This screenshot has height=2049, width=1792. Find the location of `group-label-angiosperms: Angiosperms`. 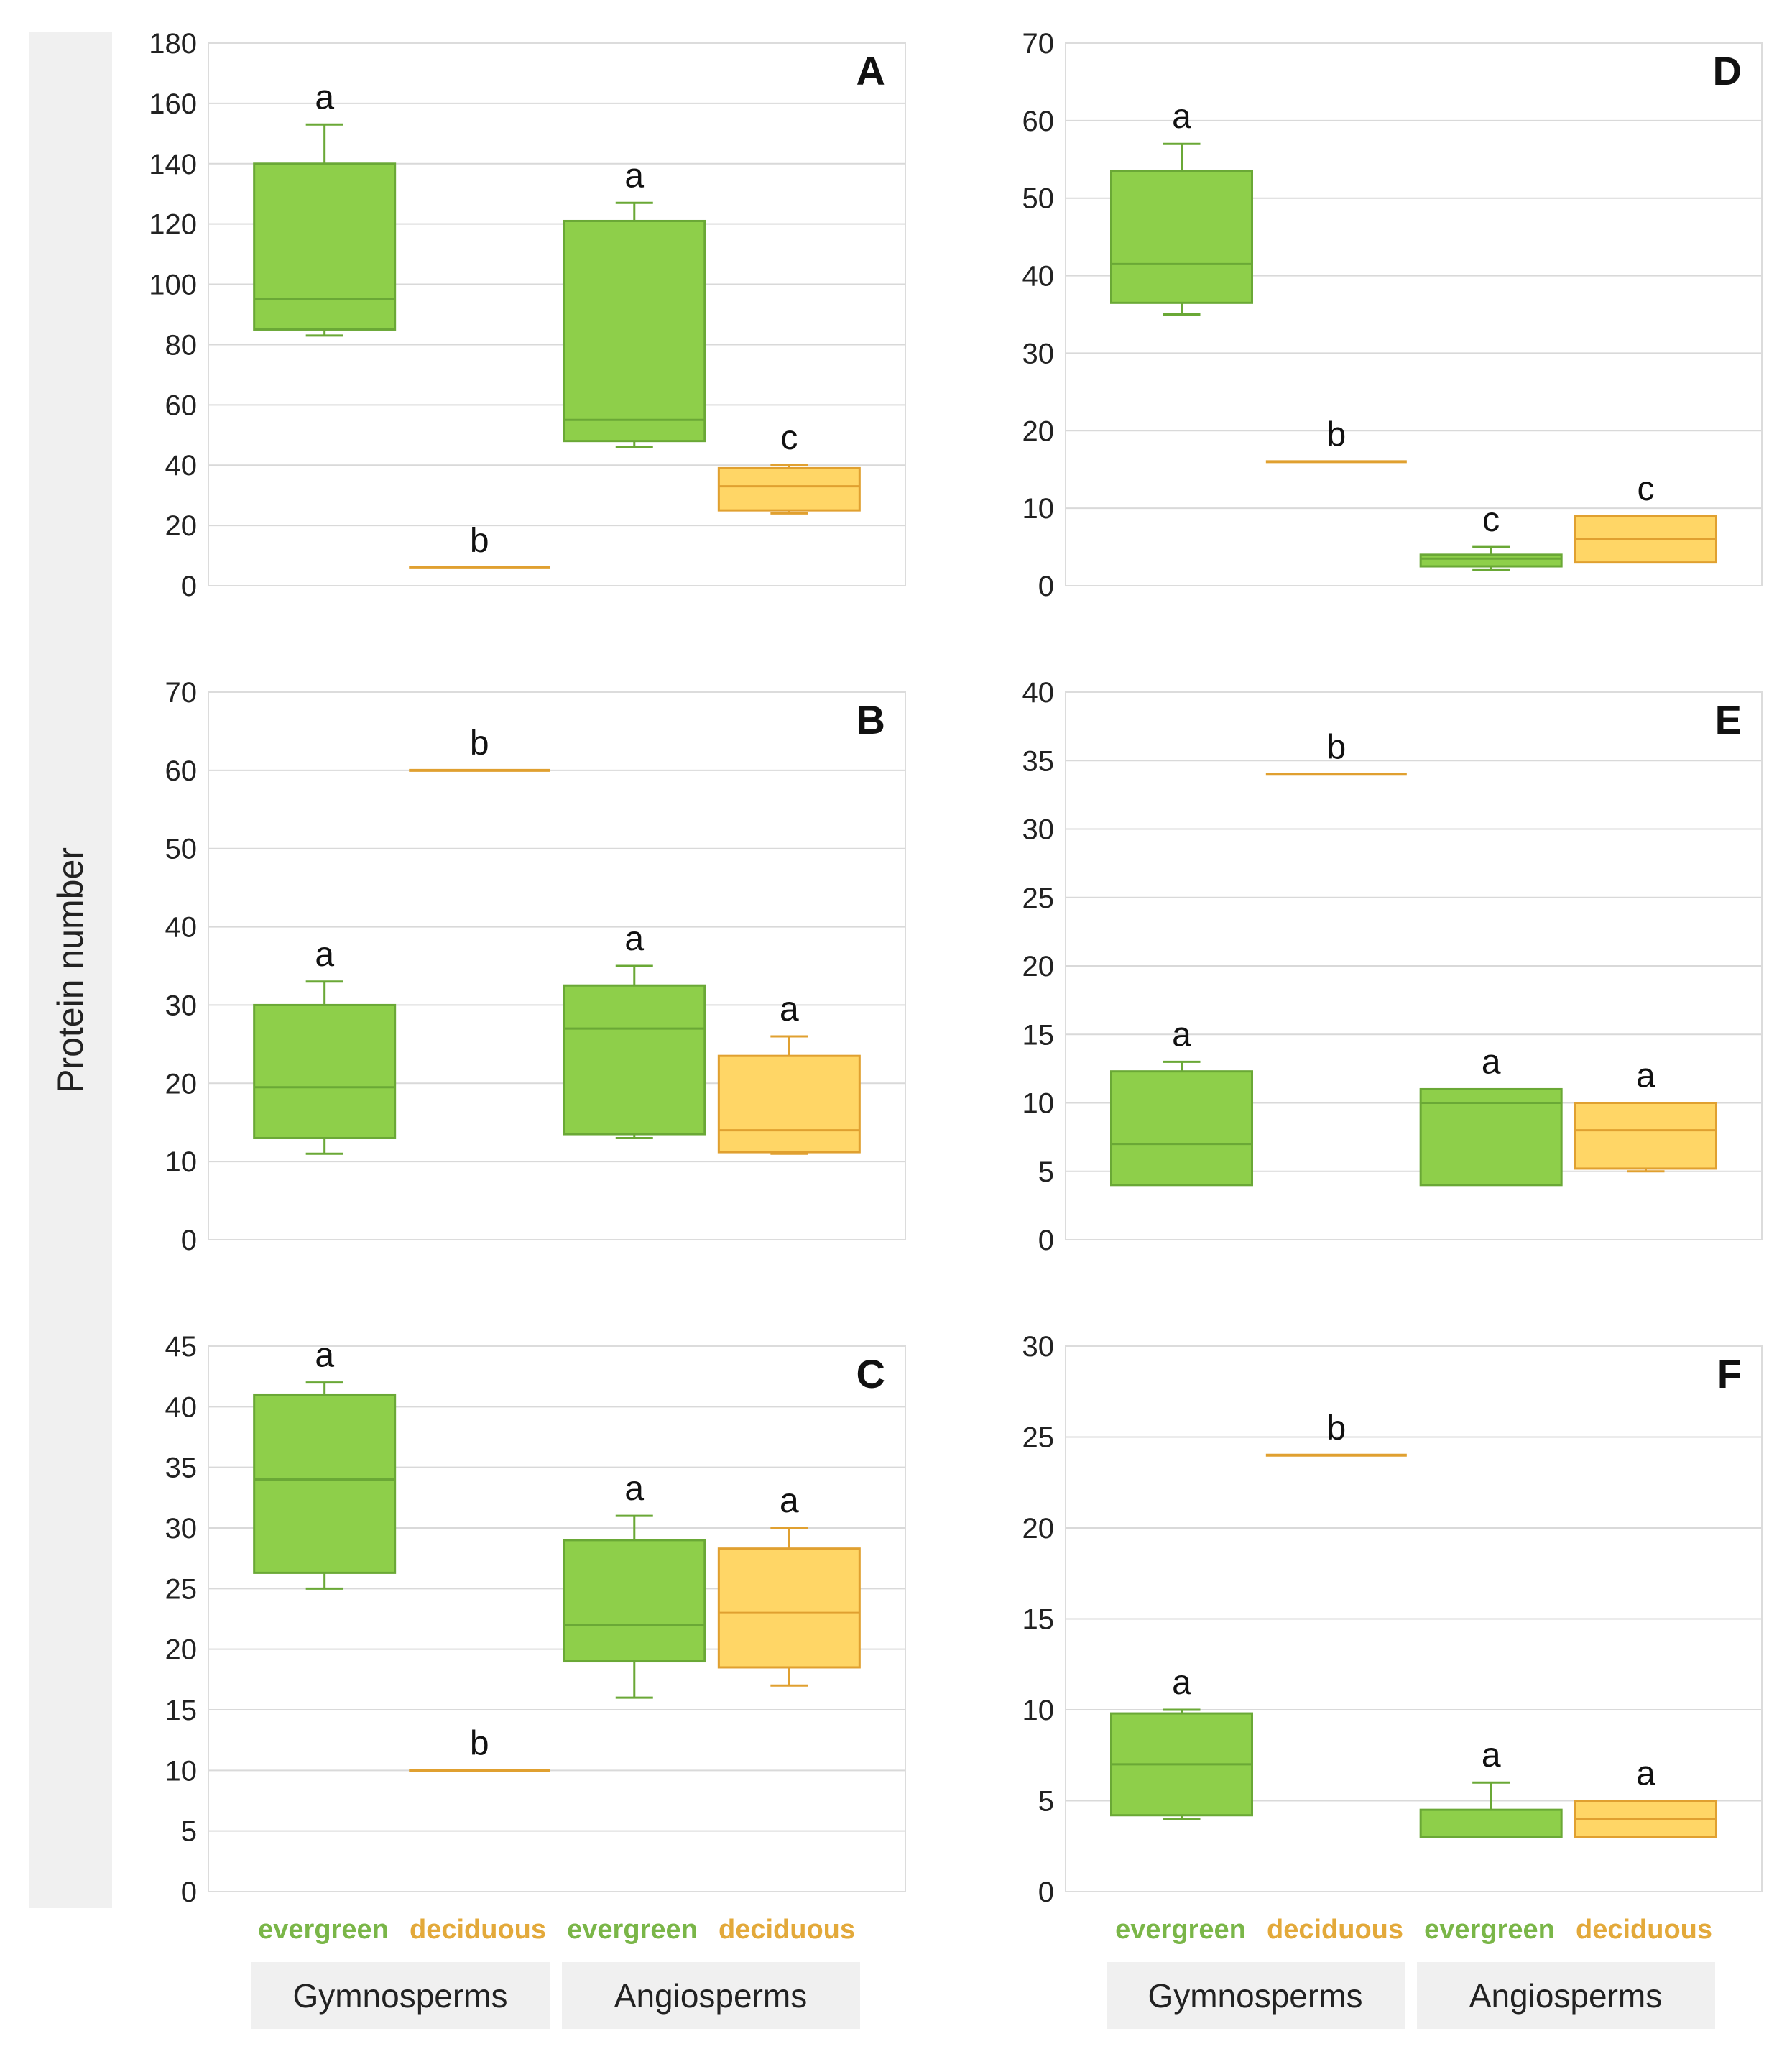

group-label-angiosperms: Angiosperms is located at coordinates (710, 1996).